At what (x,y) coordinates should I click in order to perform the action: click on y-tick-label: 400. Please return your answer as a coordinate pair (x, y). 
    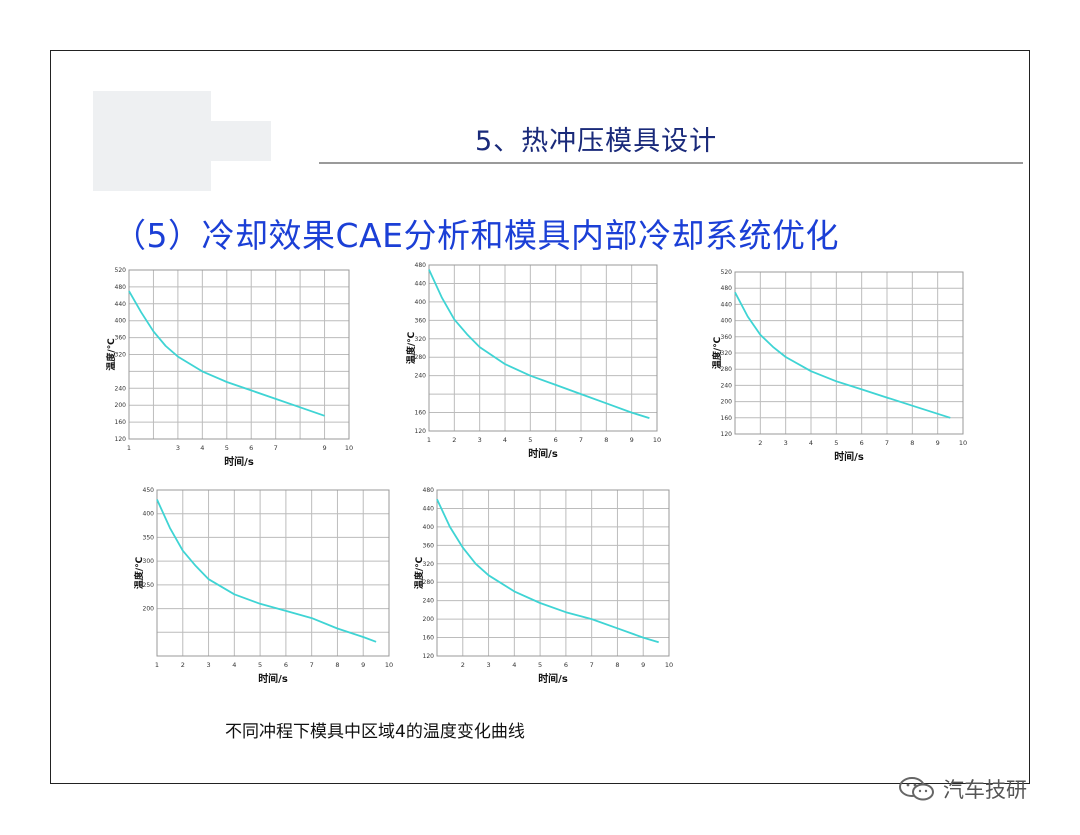
    Looking at the image, I should click on (727, 321).